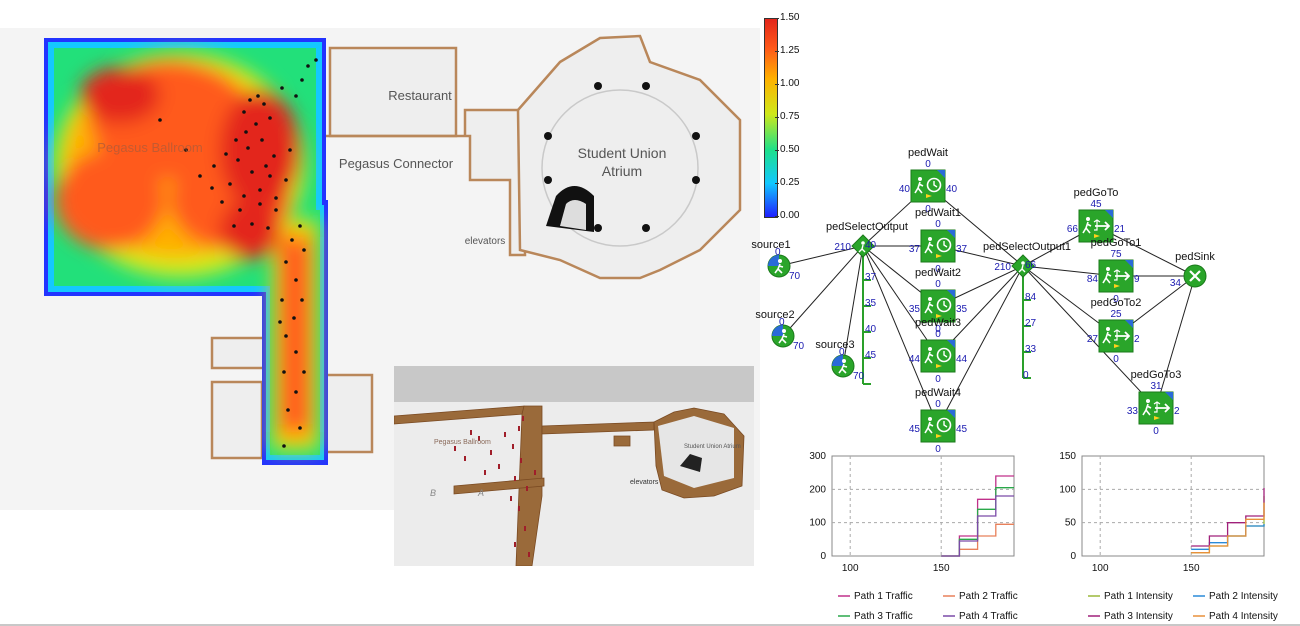 The width and height of the screenshot is (1300, 626). I want to click on flow-count-out: 9, so click(1137, 279).